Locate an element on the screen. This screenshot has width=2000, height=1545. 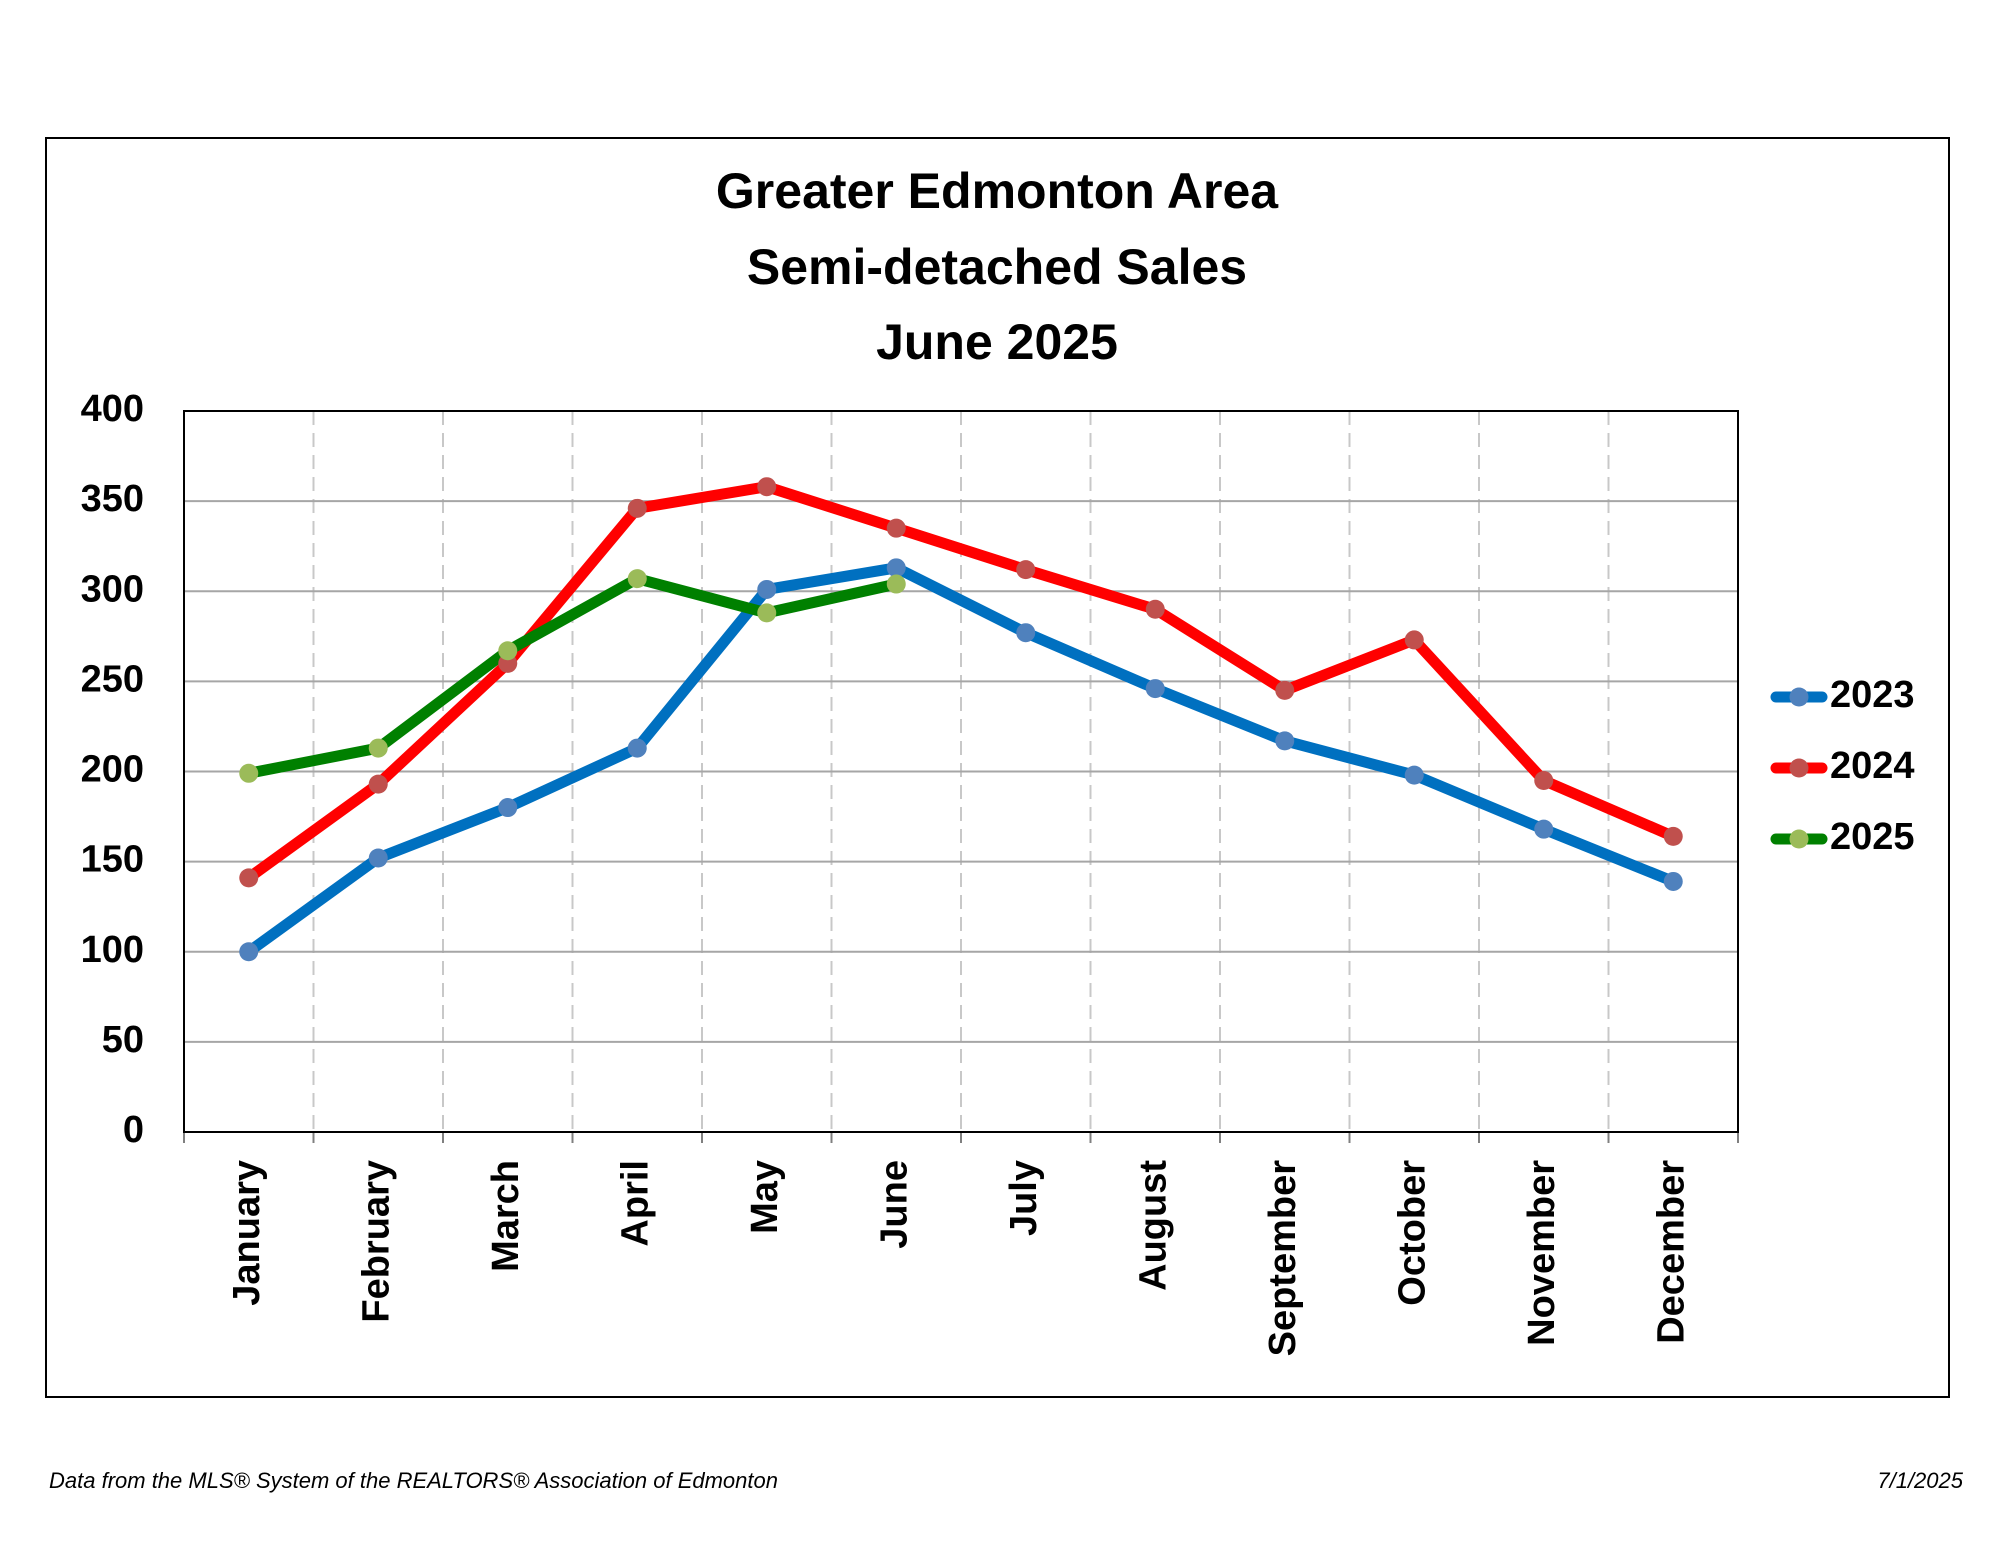
x-tick-label: September is located at coordinates (1283, 1258).